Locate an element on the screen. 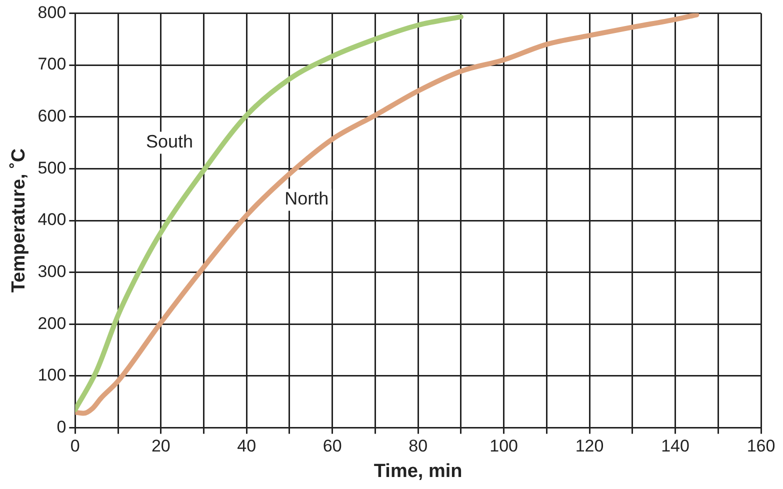 The width and height of the screenshot is (783, 489). y-tick-label: 0 is located at coordinates (61, 426).